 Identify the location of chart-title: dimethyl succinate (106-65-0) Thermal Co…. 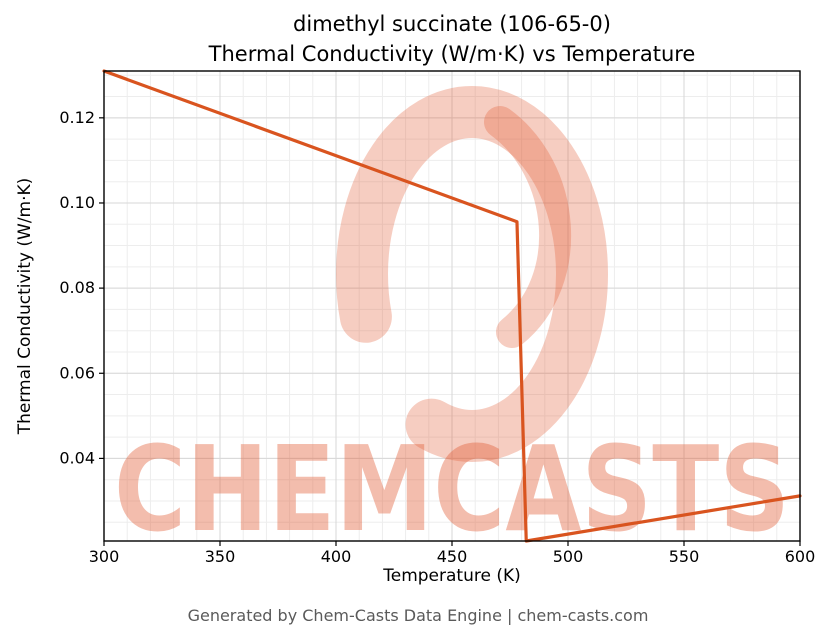
(452, 39).